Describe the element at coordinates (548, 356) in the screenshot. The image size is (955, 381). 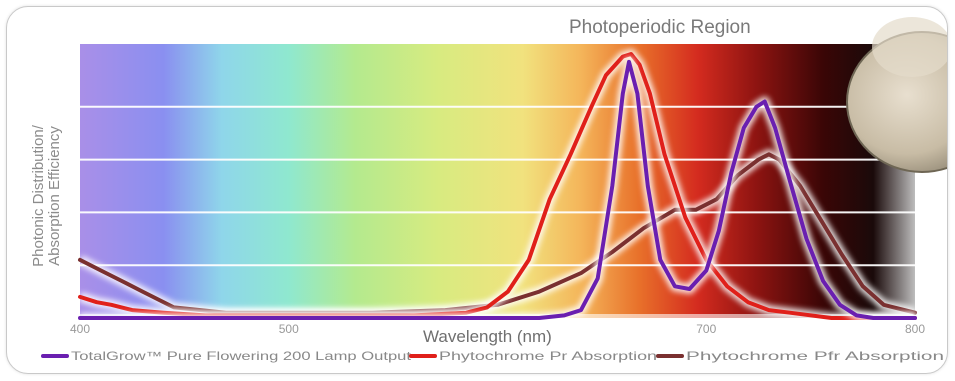
I see `legend-label-2: Phytochrome Pr Absorption` at that location.